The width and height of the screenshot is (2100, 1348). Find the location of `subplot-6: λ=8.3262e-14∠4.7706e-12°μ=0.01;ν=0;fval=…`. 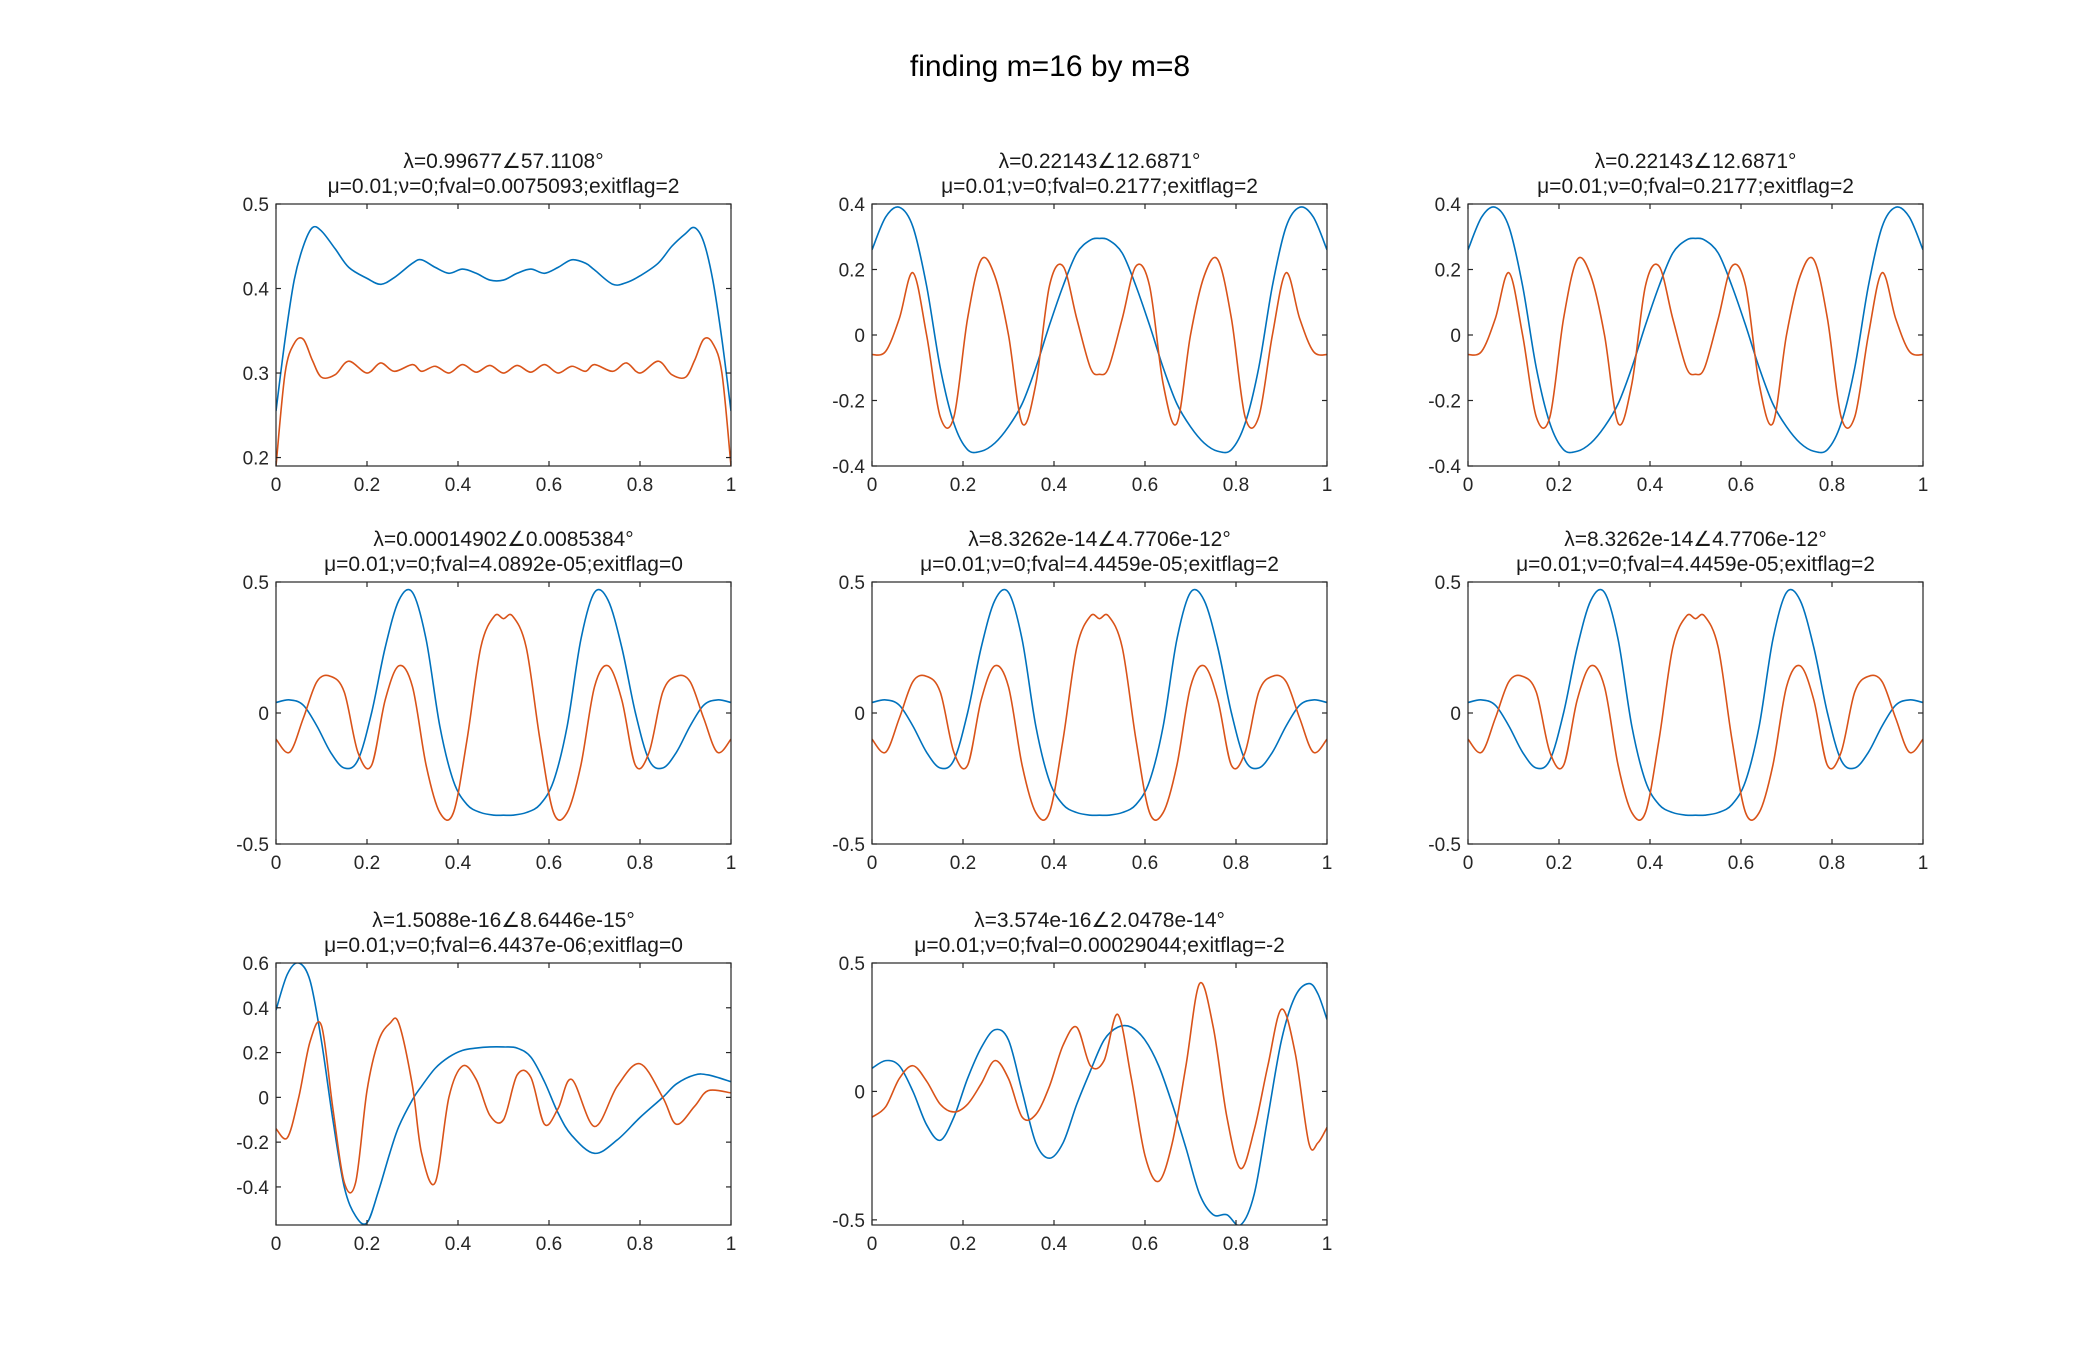

subplot-6: λ=8.3262e-14∠4.7706e-12°μ=0.01;ν=0;fval=… is located at coordinates (1678, 701).